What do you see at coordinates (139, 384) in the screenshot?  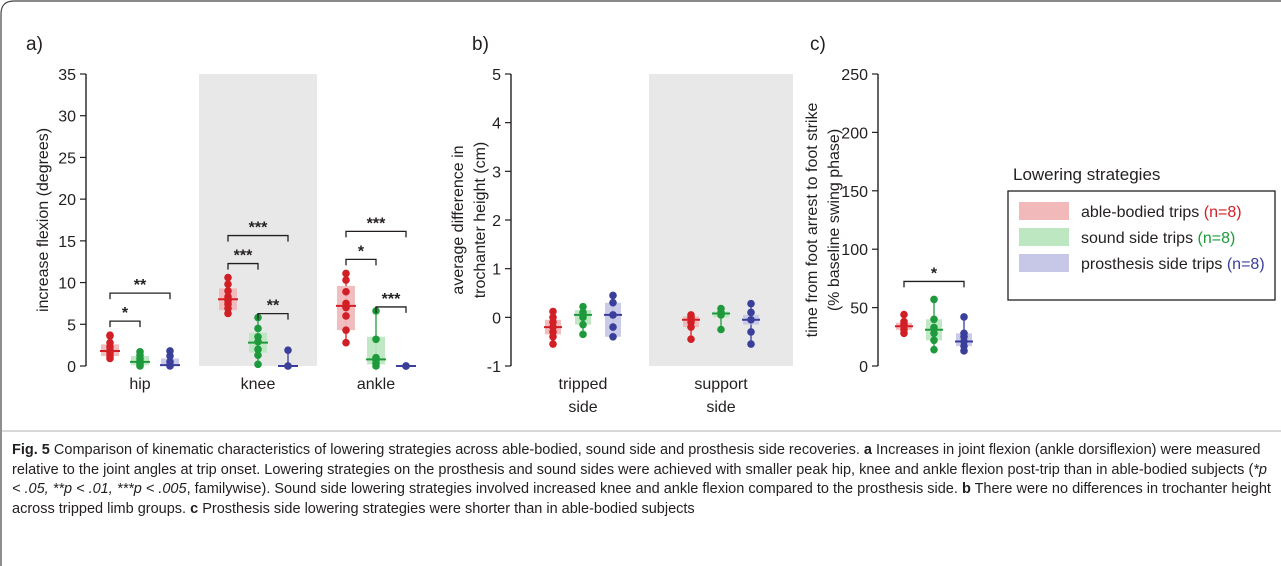 I see `category-label: hip` at bounding box center [139, 384].